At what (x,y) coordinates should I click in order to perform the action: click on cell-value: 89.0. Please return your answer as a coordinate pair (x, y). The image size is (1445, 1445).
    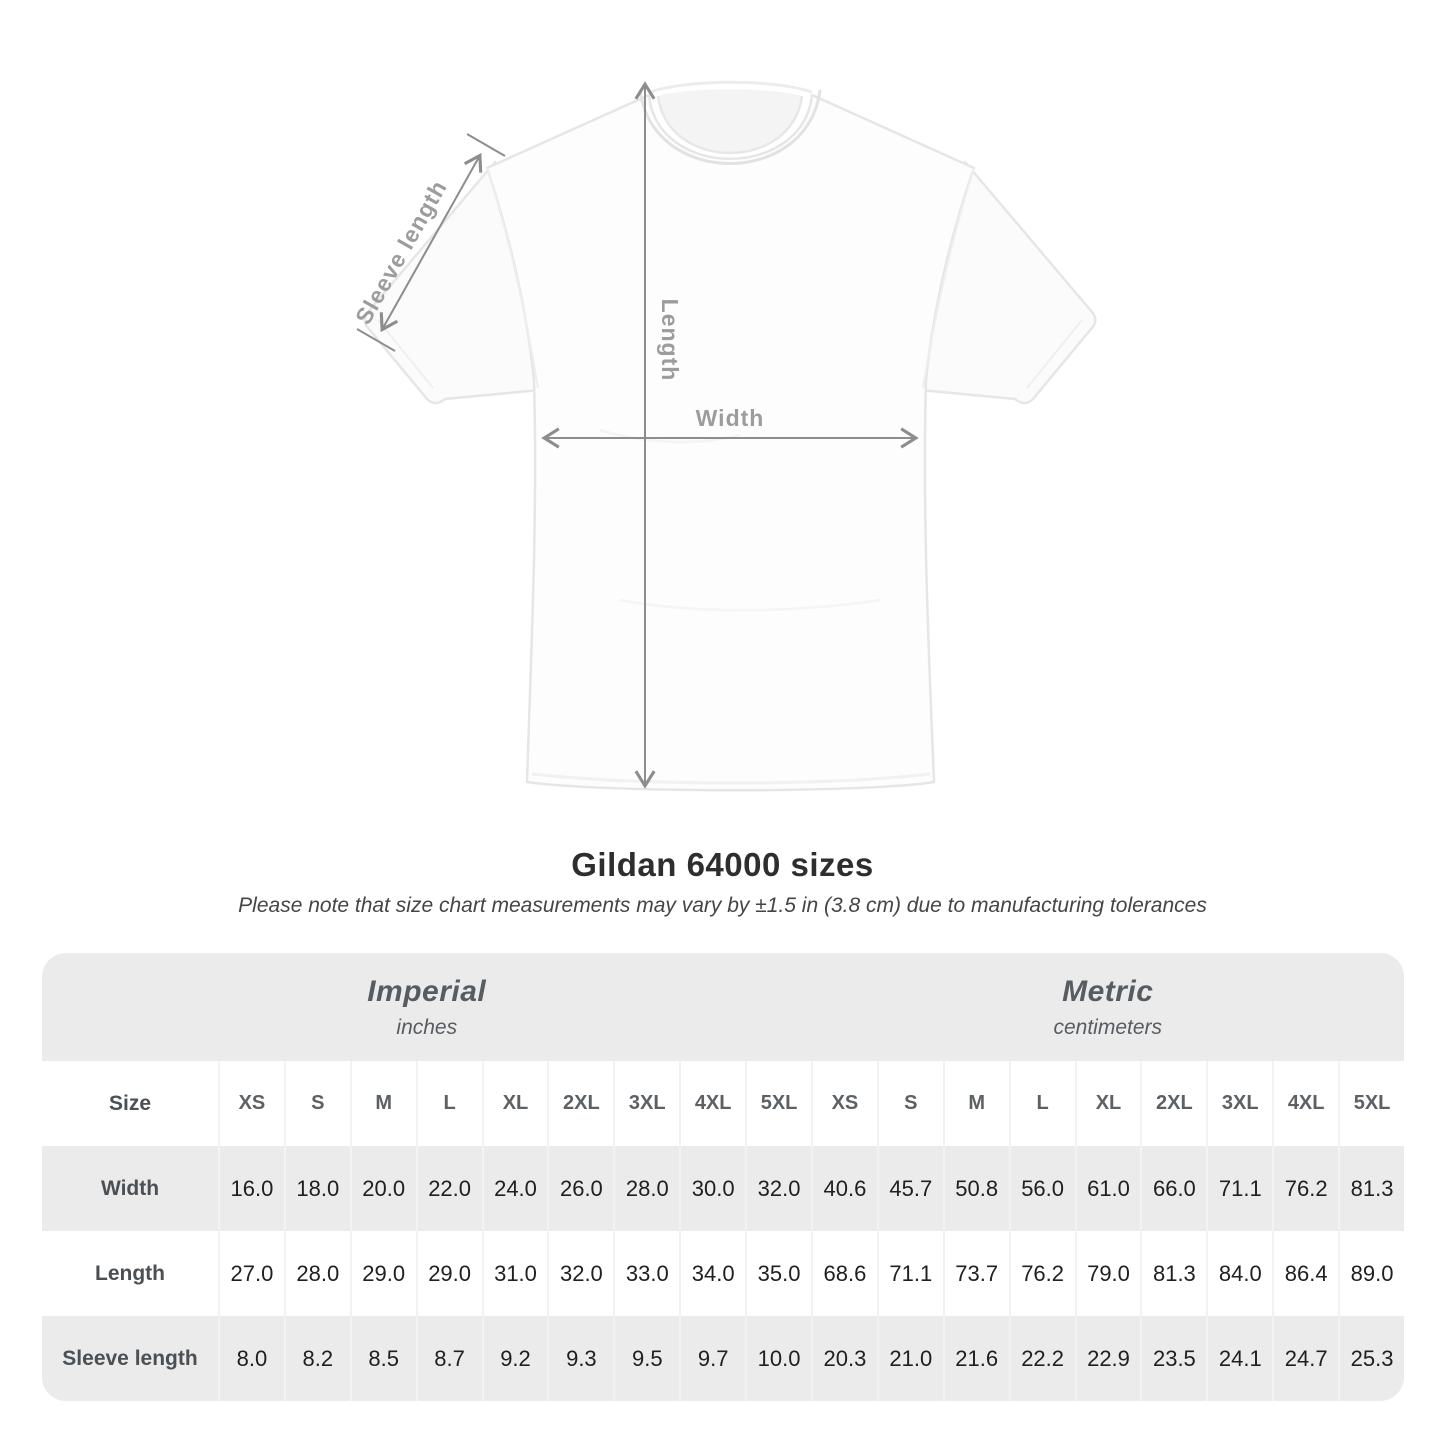
    Looking at the image, I should click on (1372, 1273).